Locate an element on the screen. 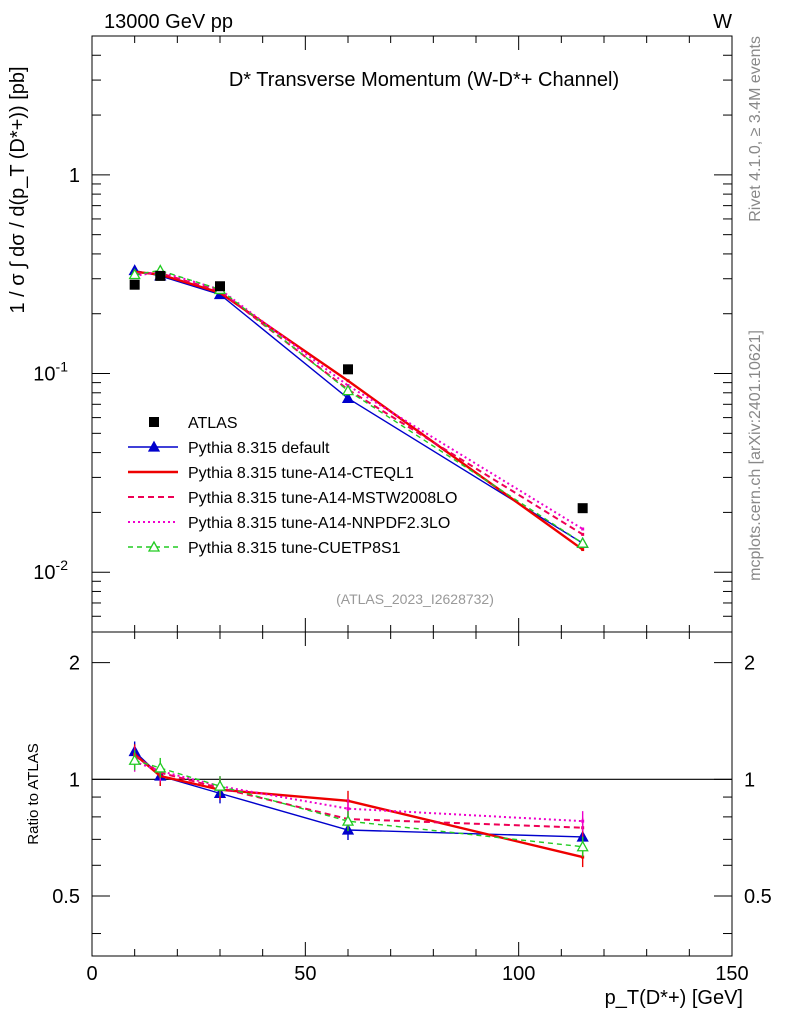 The height and width of the screenshot is (1024, 786). legend-label: ATLAS is located at coordinates (213, 423).